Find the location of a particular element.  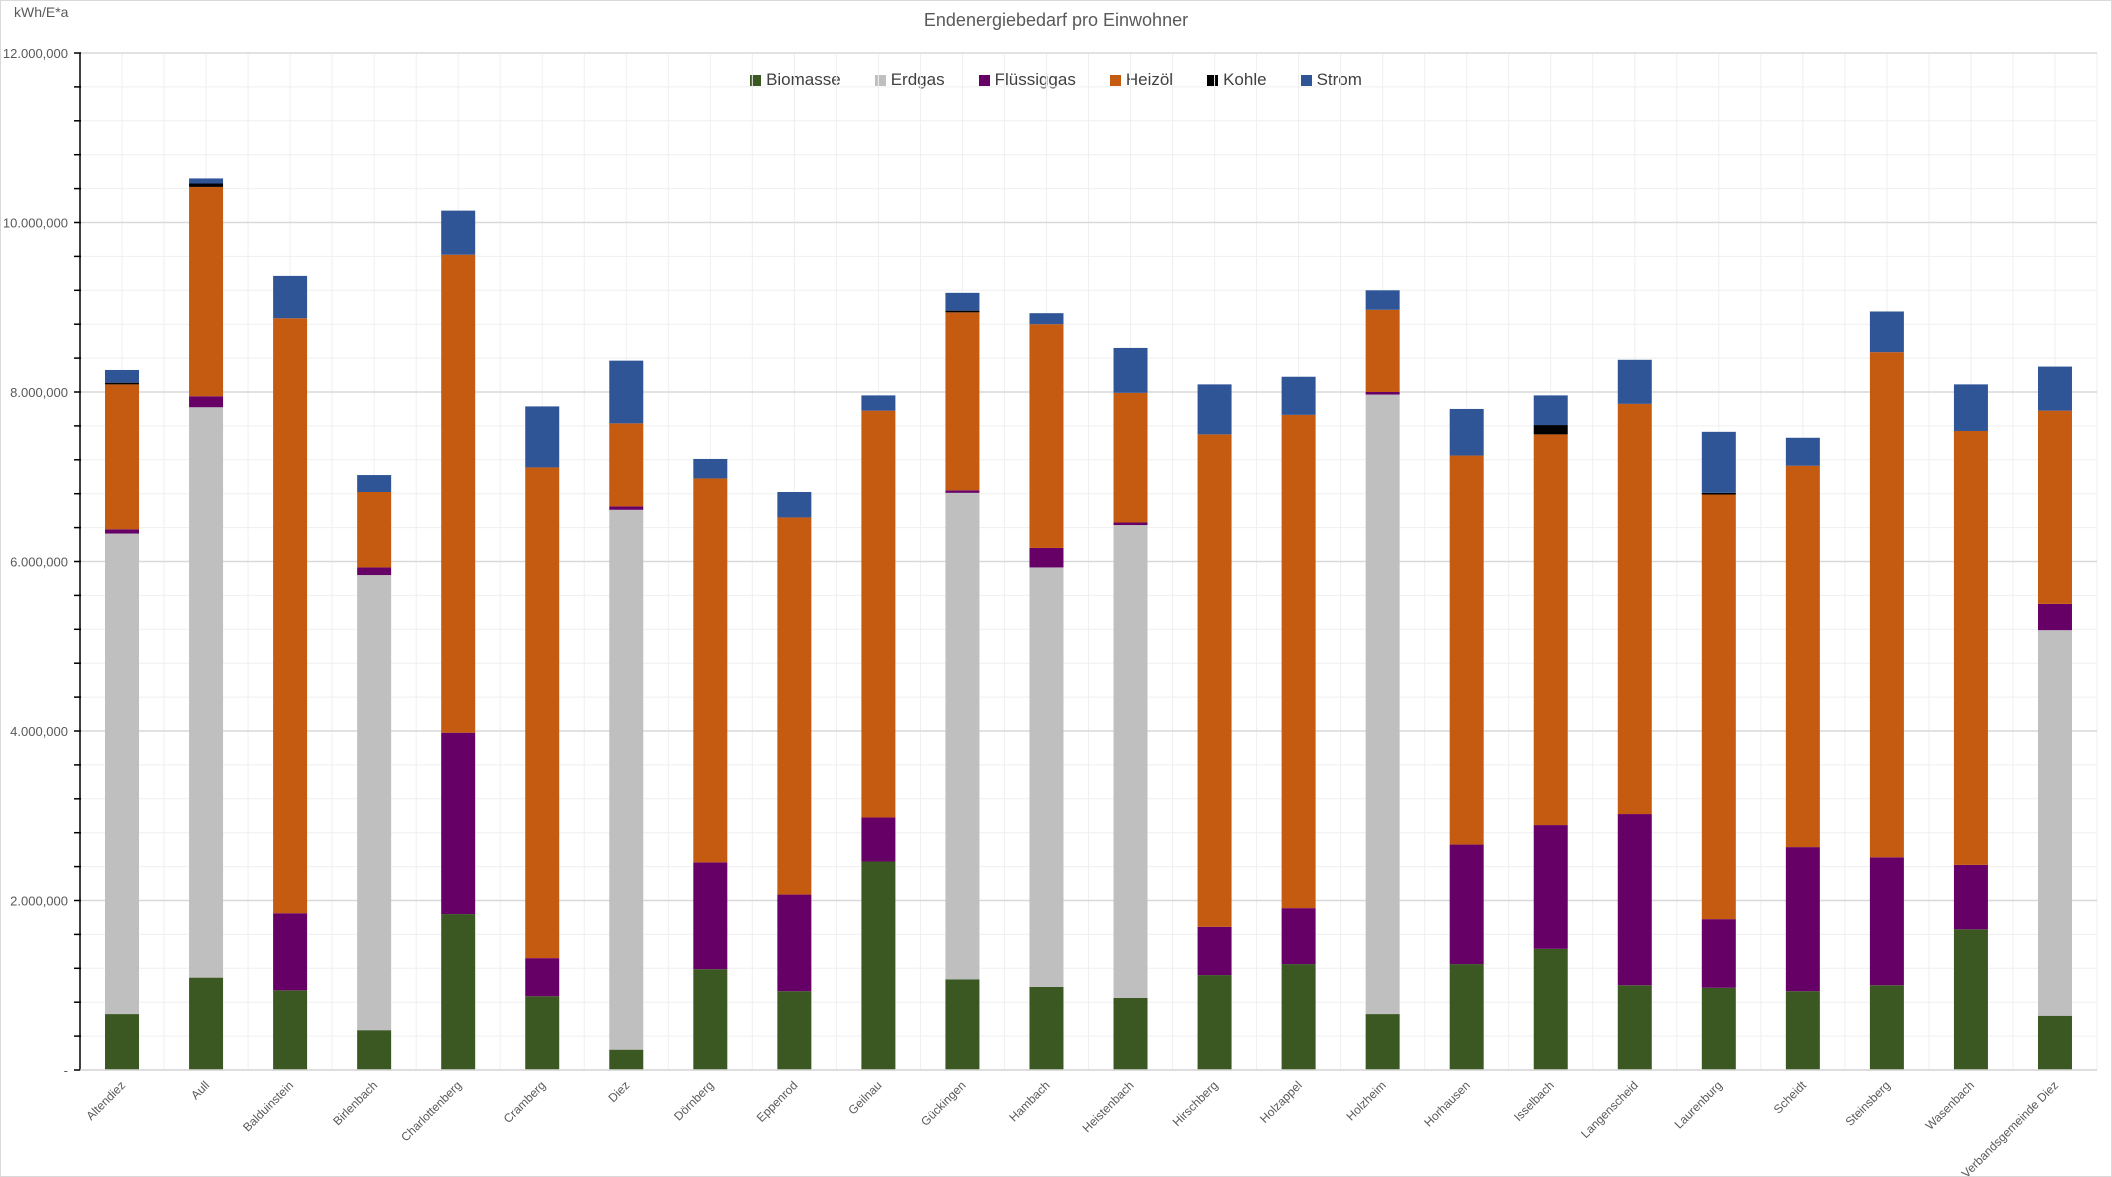

y-axis-unit-label: kWh/E*a is located at coordinates (41, 12).